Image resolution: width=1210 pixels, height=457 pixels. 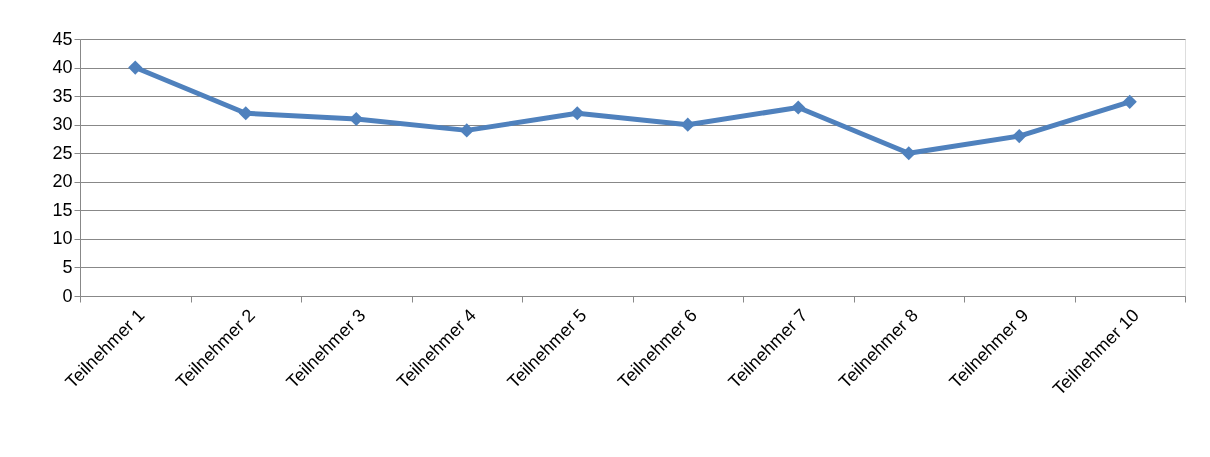 What do you see at coordinates (62, 181) in the screenshot?
I see `y-tick-label: 20` at bounding box center [62, 181].